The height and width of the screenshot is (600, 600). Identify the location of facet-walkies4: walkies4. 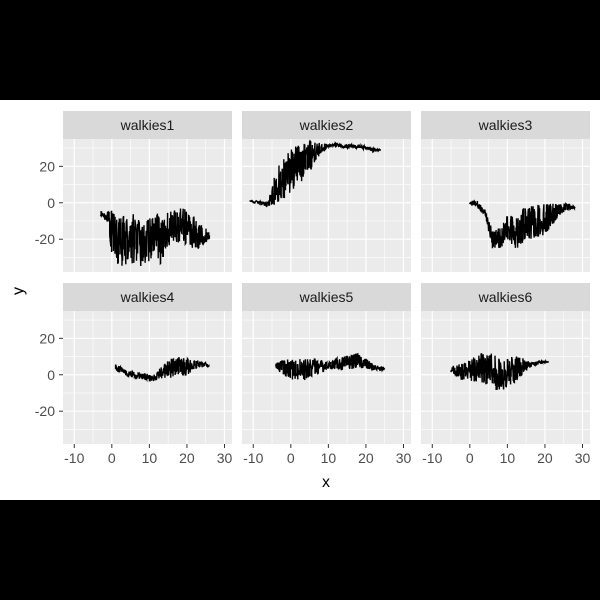
(147, 363).